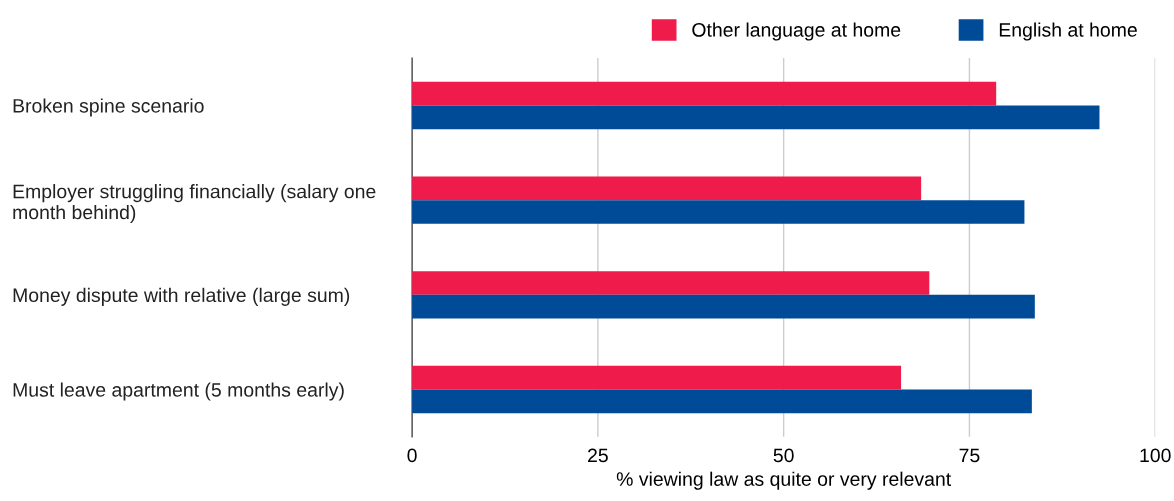 The height and width of the screenshot is (501, 1174). What do you see at coordinates (598, 455) in the screenshot?
I see `x-tick-label: 25` at bounding box center [598, 455].